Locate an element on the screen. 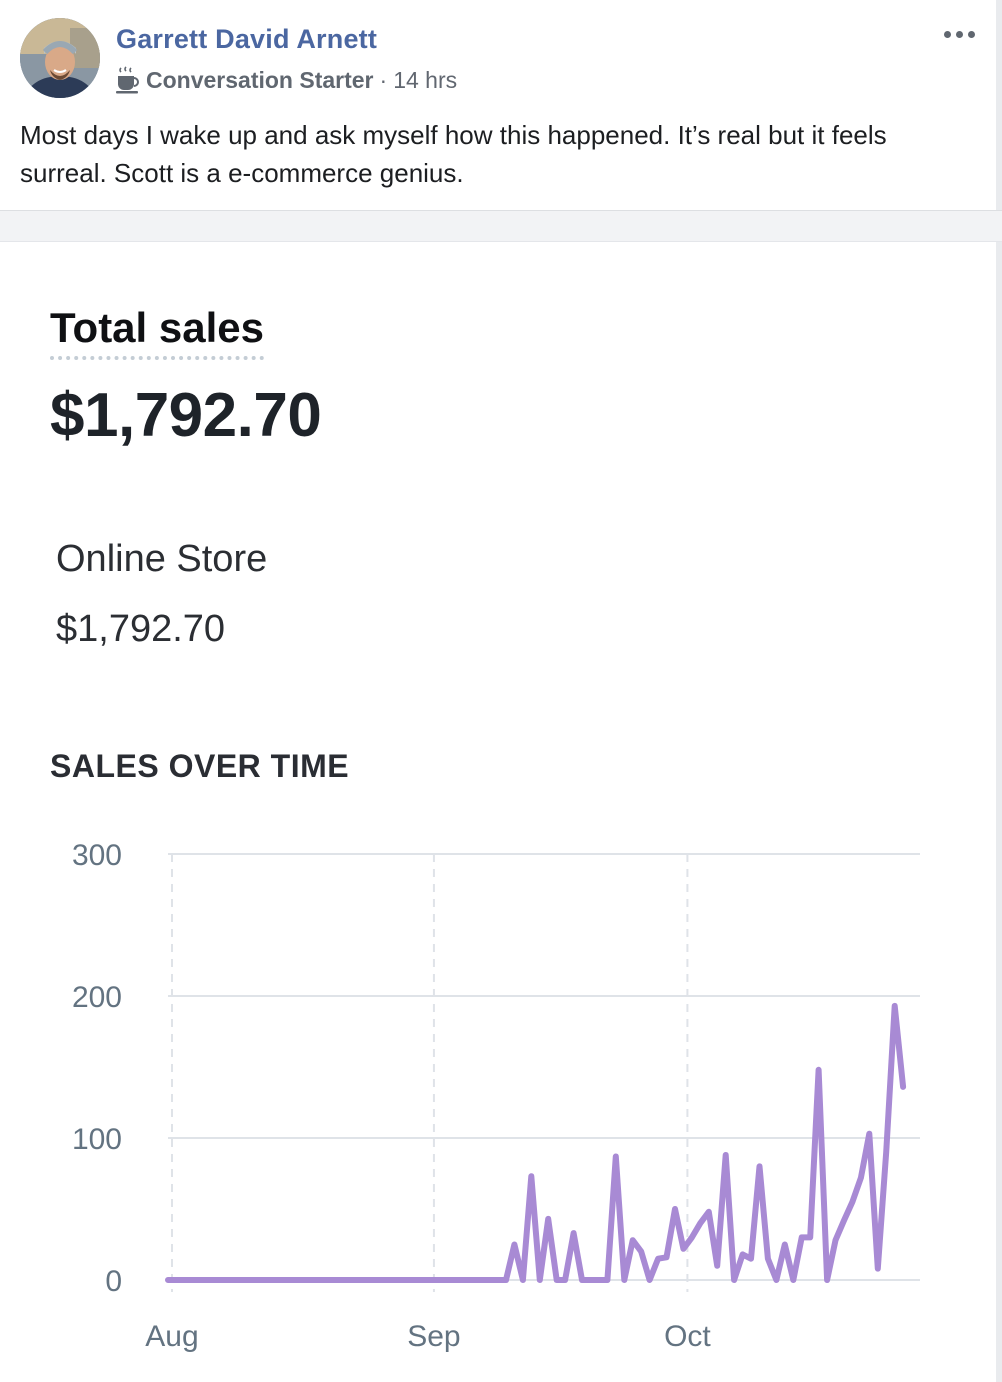  author-name-link: Garrett David Arnett is located at coordinates (247, 39).